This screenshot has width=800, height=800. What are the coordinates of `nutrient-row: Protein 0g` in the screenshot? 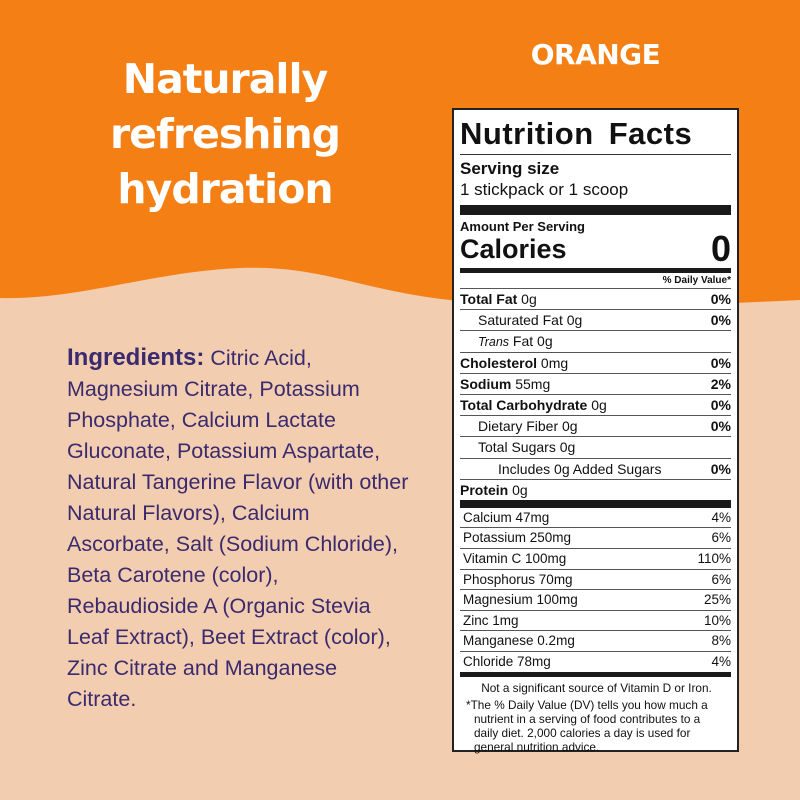 It's located at (595, 490).